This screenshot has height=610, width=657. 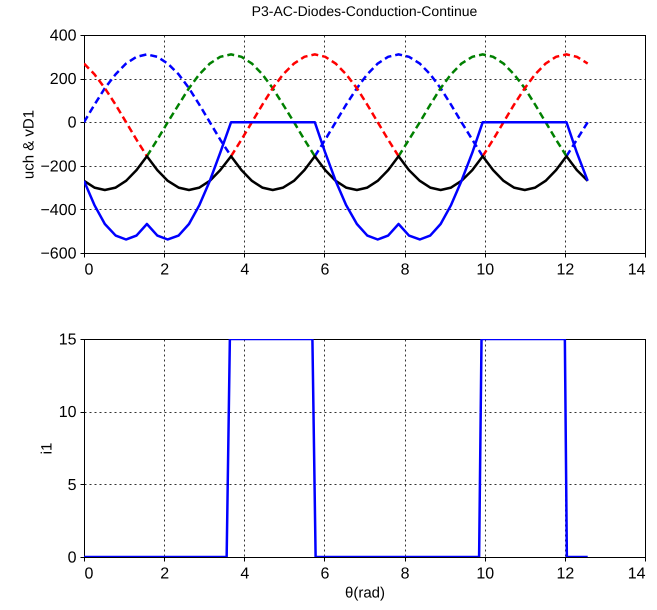 I want to click on y-tick-label: −600, so click(x=58, y=254).